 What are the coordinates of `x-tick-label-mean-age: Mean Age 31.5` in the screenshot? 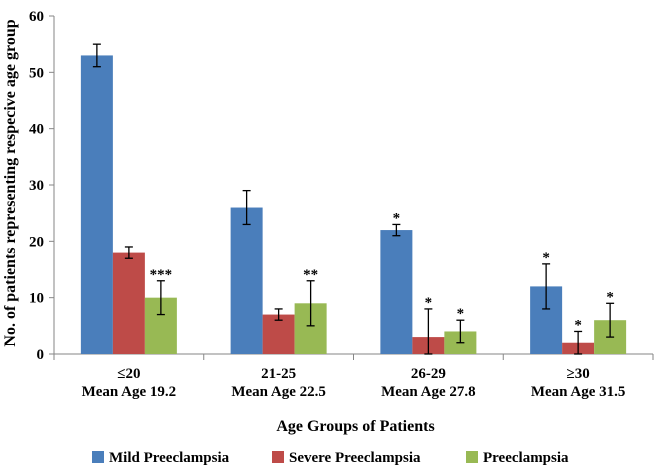 It's located at (578, 392).